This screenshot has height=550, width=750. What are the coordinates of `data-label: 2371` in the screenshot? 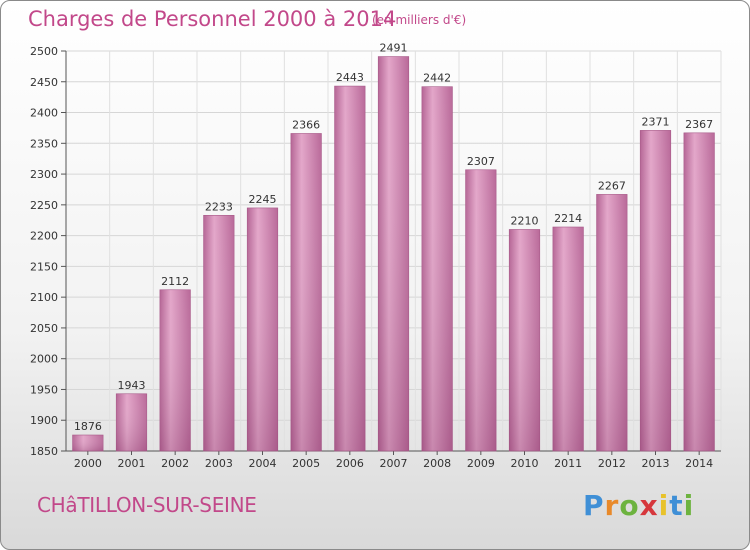 It's located at (656, 121).